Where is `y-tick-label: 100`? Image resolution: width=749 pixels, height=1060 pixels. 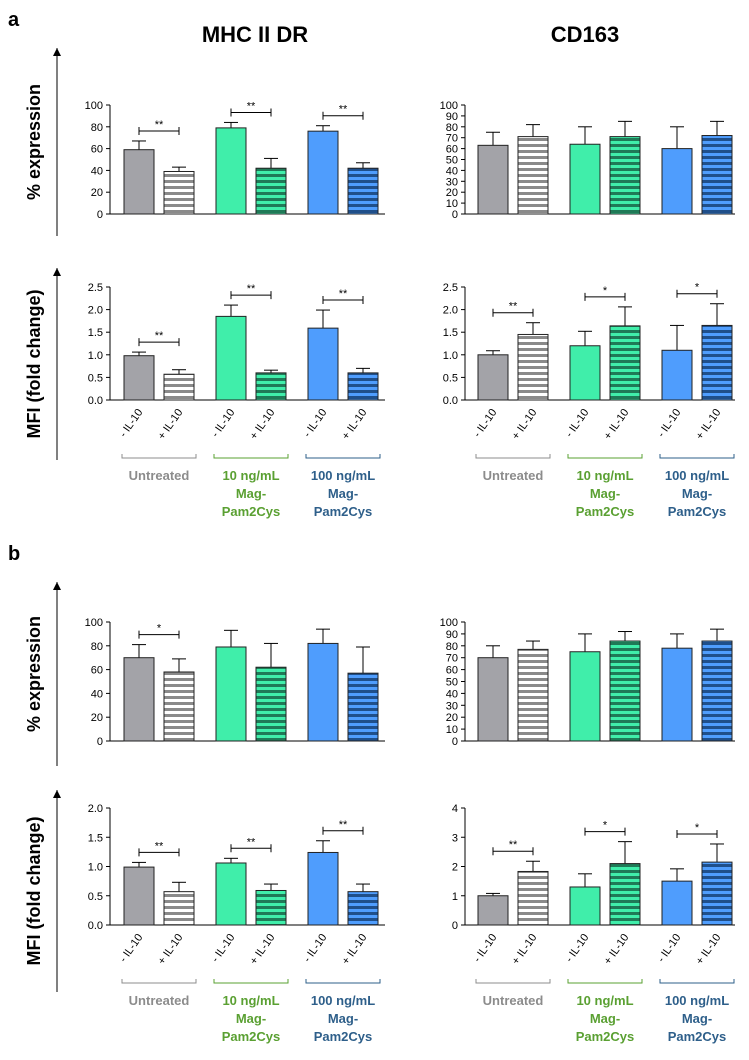 y-tick-label: 100 is located at coordinates (94, 623).